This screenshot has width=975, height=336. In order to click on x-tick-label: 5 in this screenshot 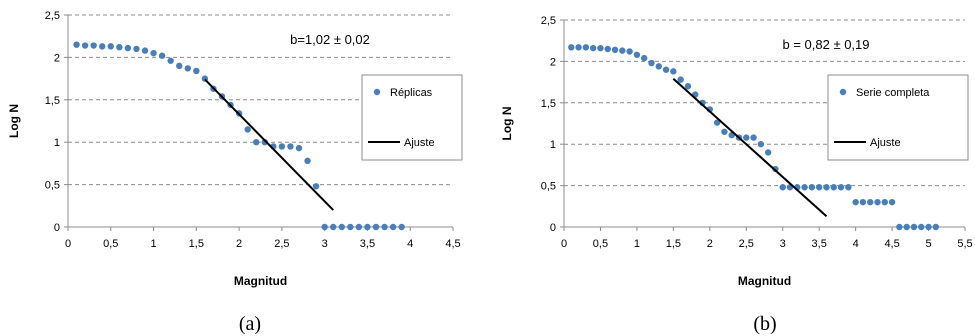, I will do `click(928, 244)`.